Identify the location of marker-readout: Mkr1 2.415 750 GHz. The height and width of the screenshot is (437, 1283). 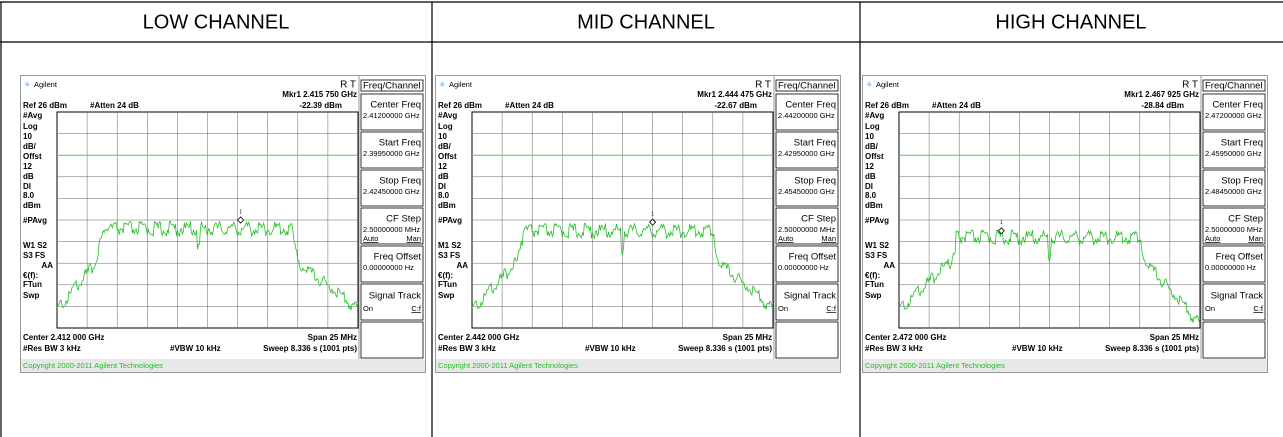
(319, 94).